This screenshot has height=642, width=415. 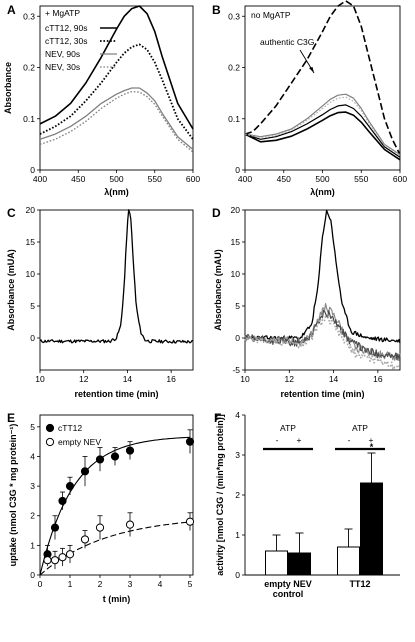 What do you see at coordinates (360, 428) in the screenshot?
I see `atp-label-2: ATP` at bounding box center [360, 428].